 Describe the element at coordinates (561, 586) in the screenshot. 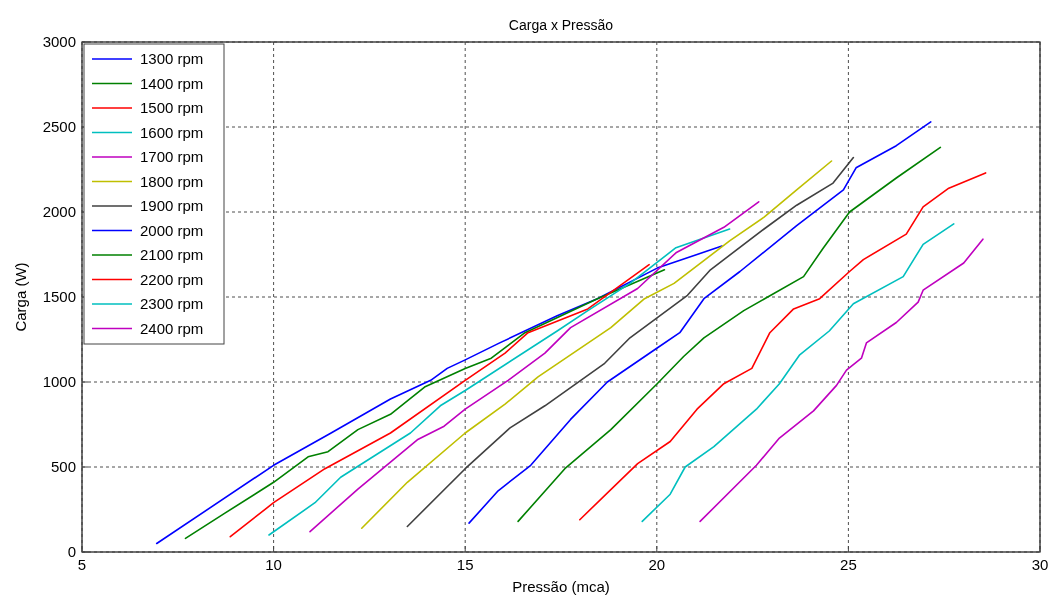

I see `x-axis-title: Pressão (mca)` at that location.